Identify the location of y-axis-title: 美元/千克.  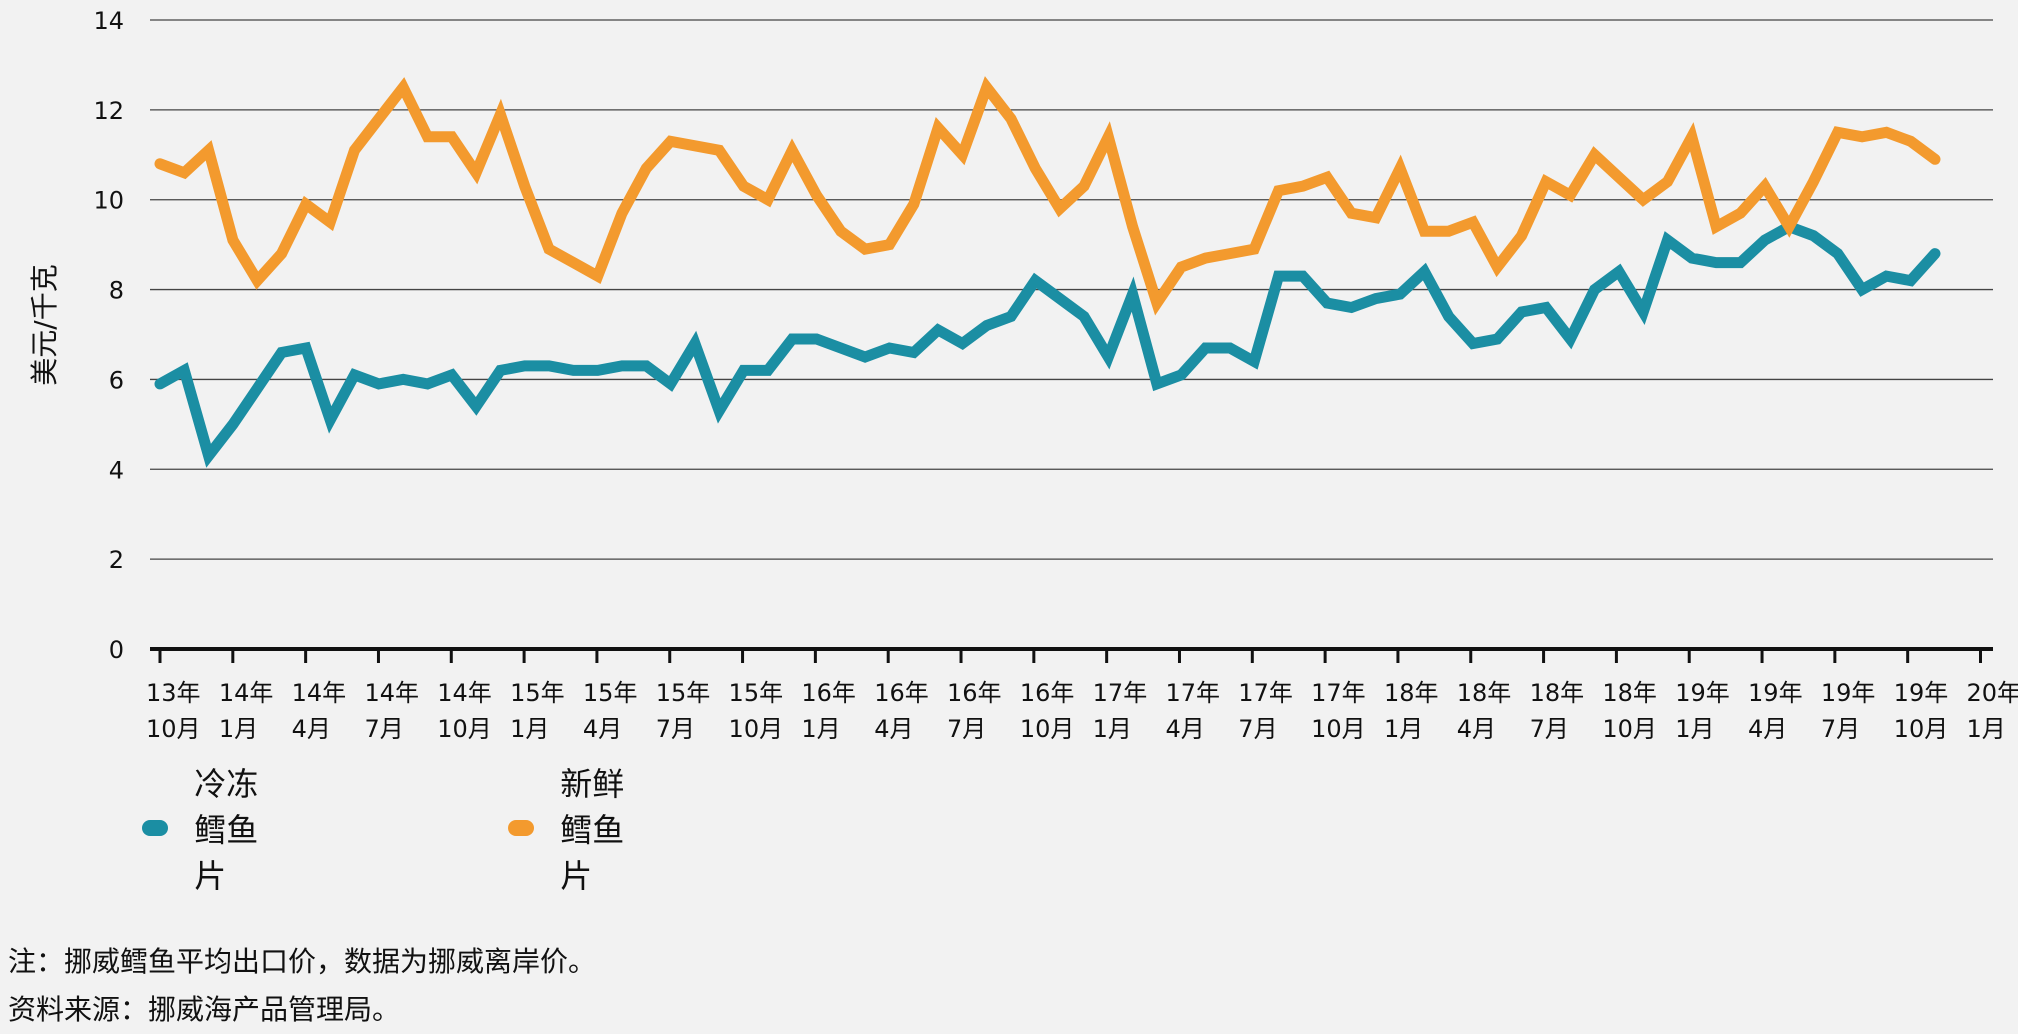
(44, 324).